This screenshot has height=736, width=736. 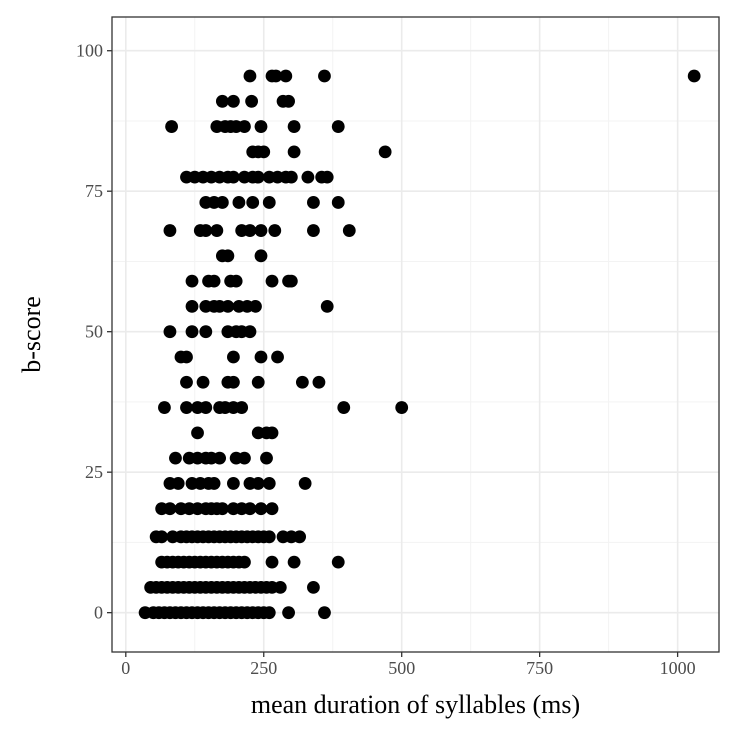 I want to click on y-tick-label: 75, so click(x=94, y=191).